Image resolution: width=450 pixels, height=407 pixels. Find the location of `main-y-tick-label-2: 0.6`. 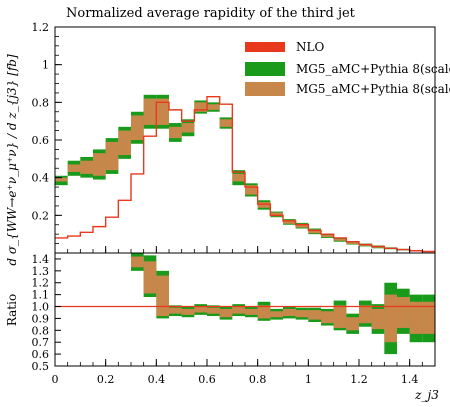

main-y-tick-label-2: 0.6 is located at coordinates (41, 140).